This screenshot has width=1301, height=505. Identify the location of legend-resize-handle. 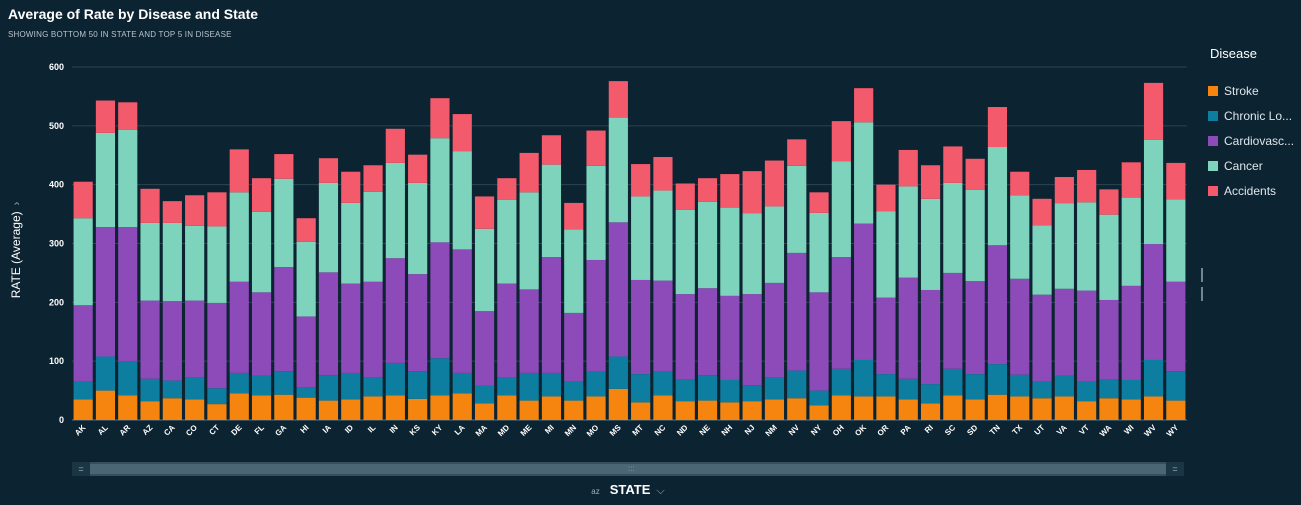
(1204, 284).